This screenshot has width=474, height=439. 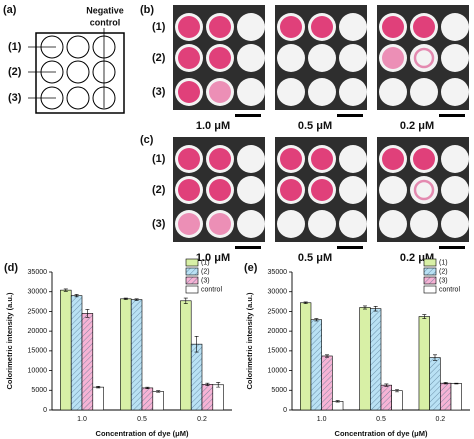 I want to click on panel-label: (e), so click(x=251, y=268).